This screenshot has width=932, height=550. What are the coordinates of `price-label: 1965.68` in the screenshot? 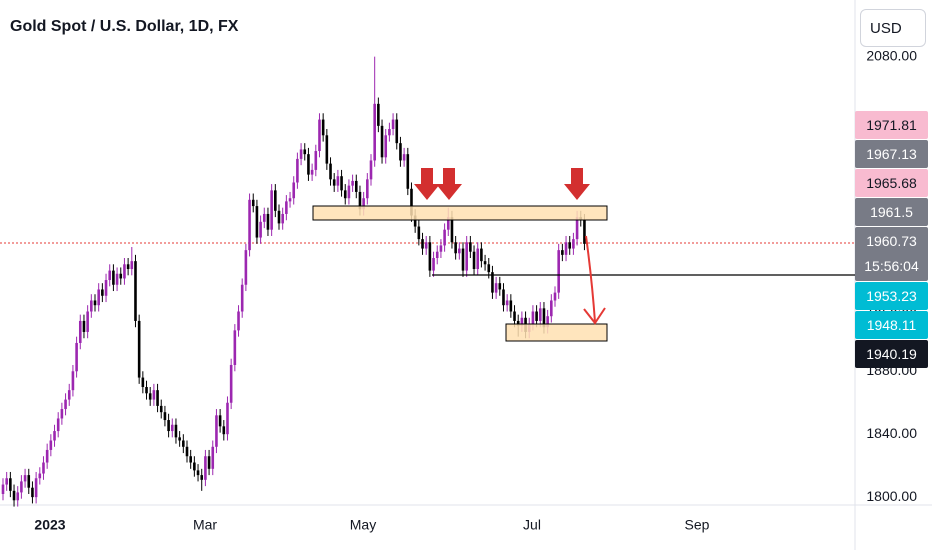 It's located at (891, 183).